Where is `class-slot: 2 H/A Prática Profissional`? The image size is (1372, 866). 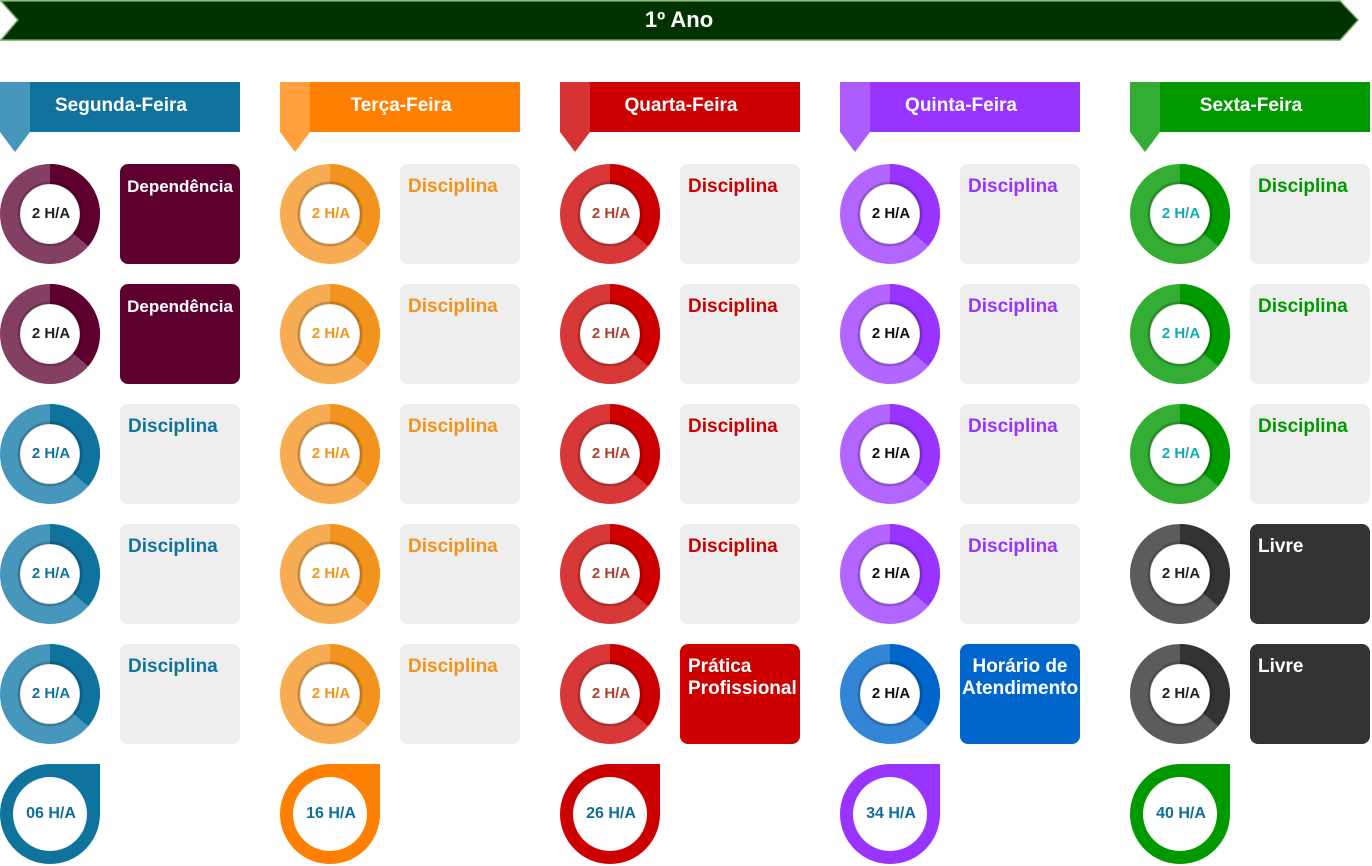 class-slot: 2 H/A Prática Profissional is located at coordinates (685, 695).